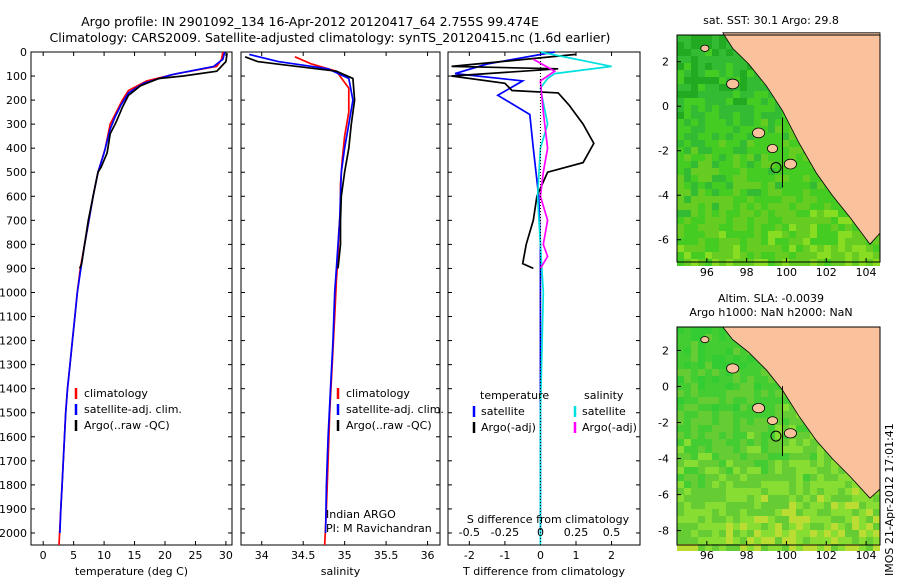 The height and width of the screenshot is (580, 900). Describe the element at coordinates (504, 292) in the screenshot. I see `series-line-satellite` at that location.